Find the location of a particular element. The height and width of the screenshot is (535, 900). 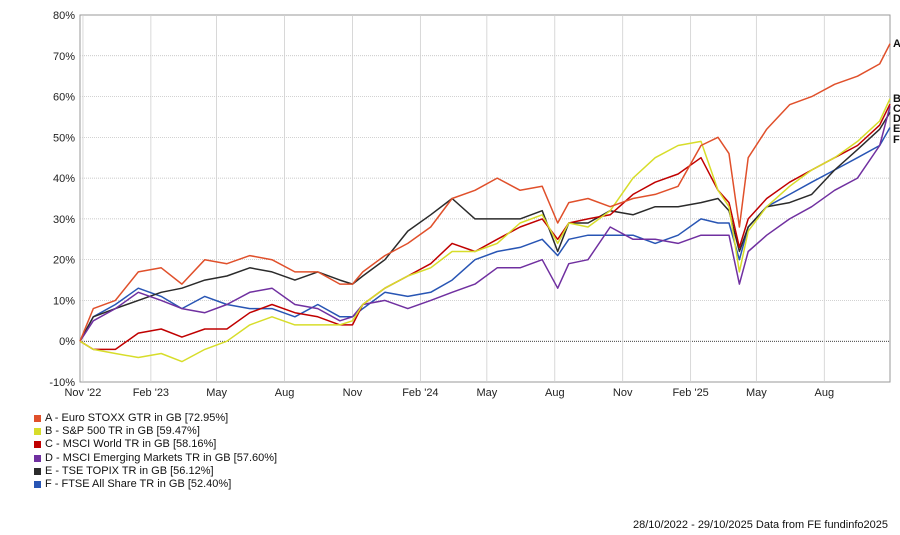

legend-item-e: E - TSE TOPIX TR in GB [56.12%] is located at coordinates (155, 471).